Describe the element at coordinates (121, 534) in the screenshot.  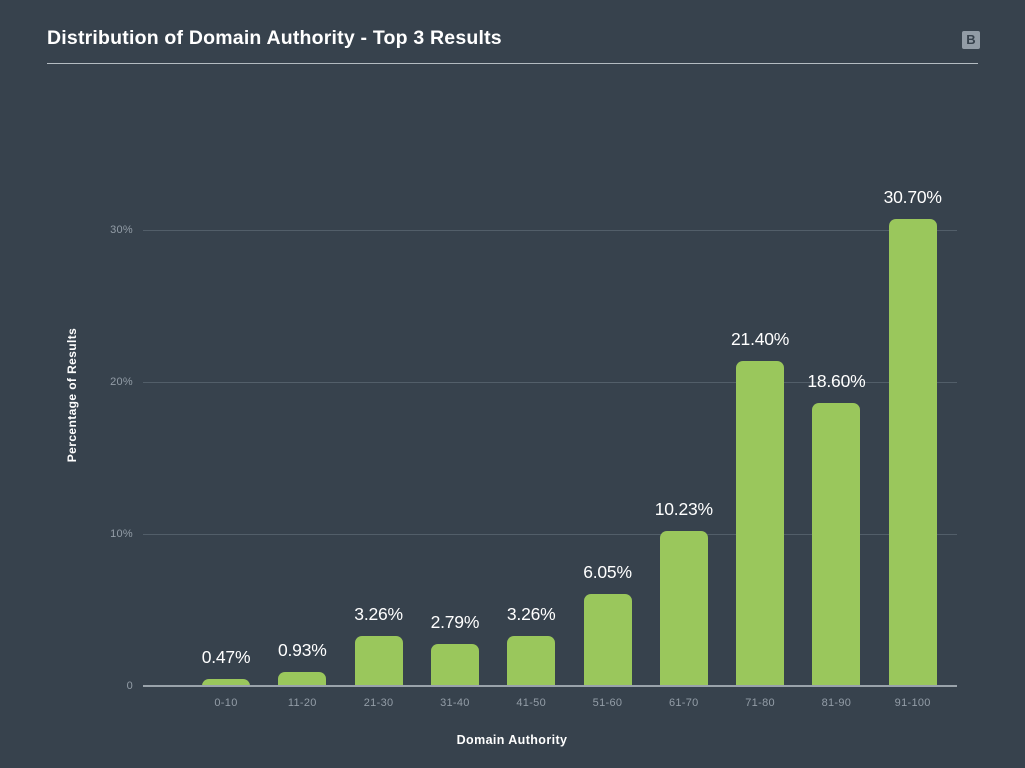
I see `y-tick-label: 10%` at that location.